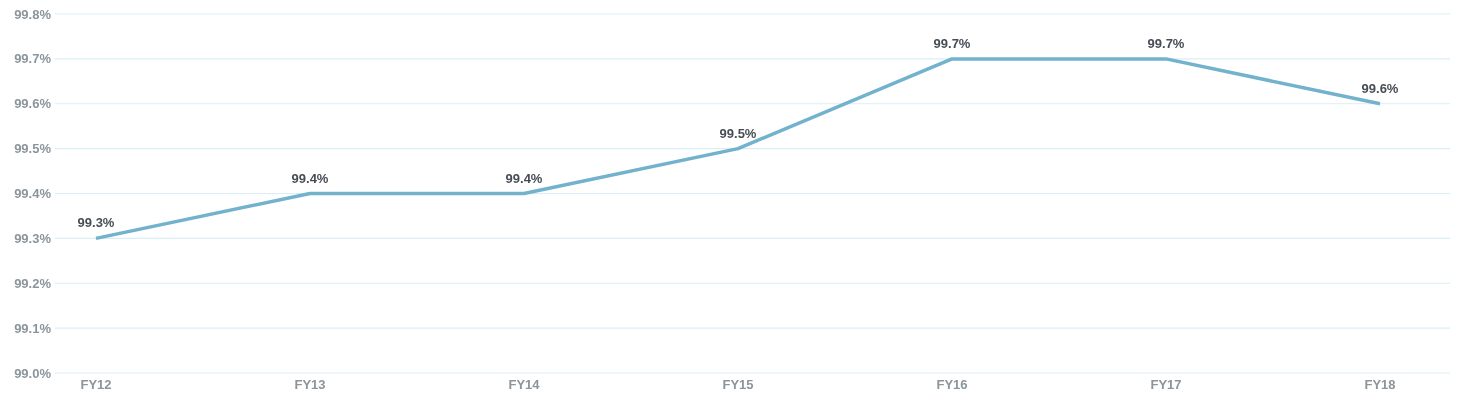  Describe the element at coordinates (33, 14) in the screenshot. I see `y-tick-label: 99.8%` at that location.